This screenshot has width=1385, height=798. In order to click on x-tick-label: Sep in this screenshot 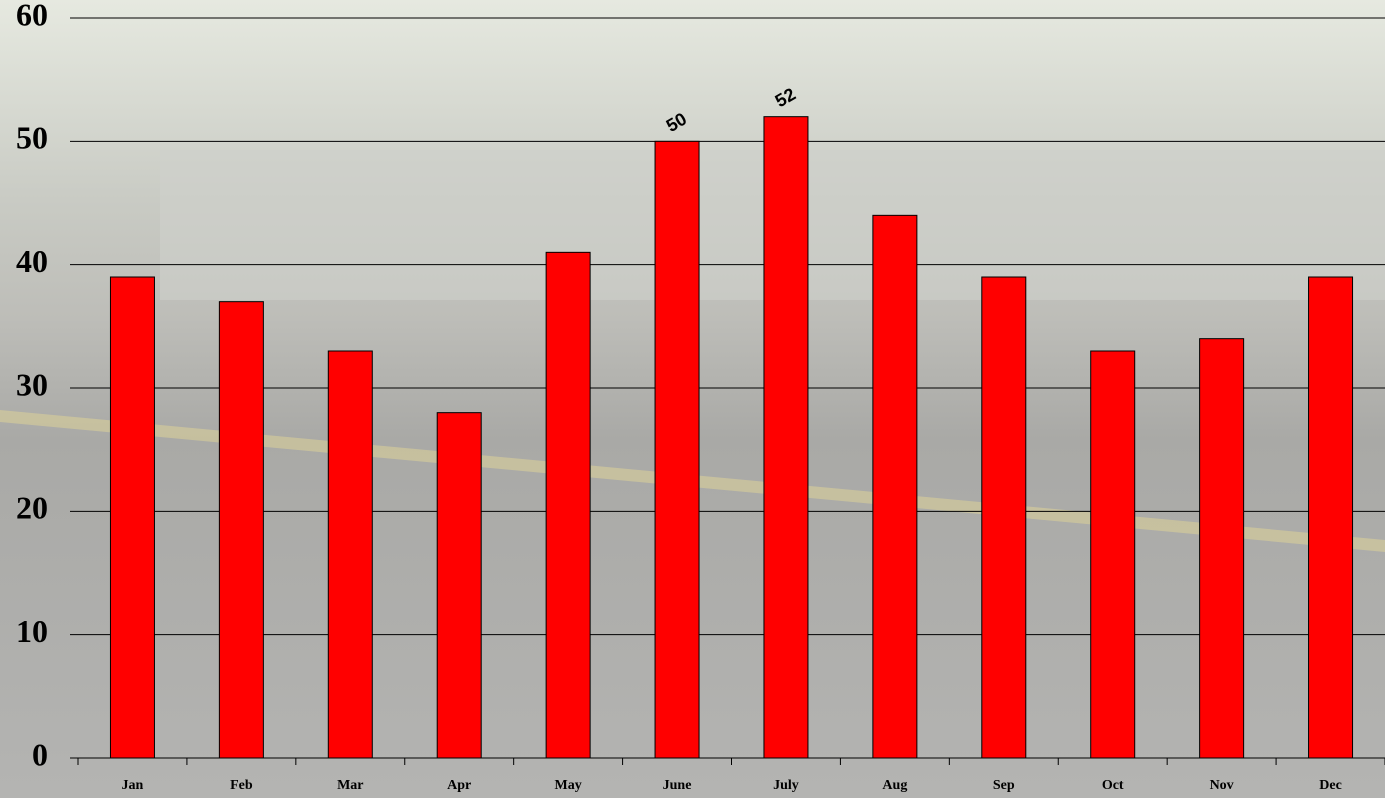, I will do `click(1004, 785)`.